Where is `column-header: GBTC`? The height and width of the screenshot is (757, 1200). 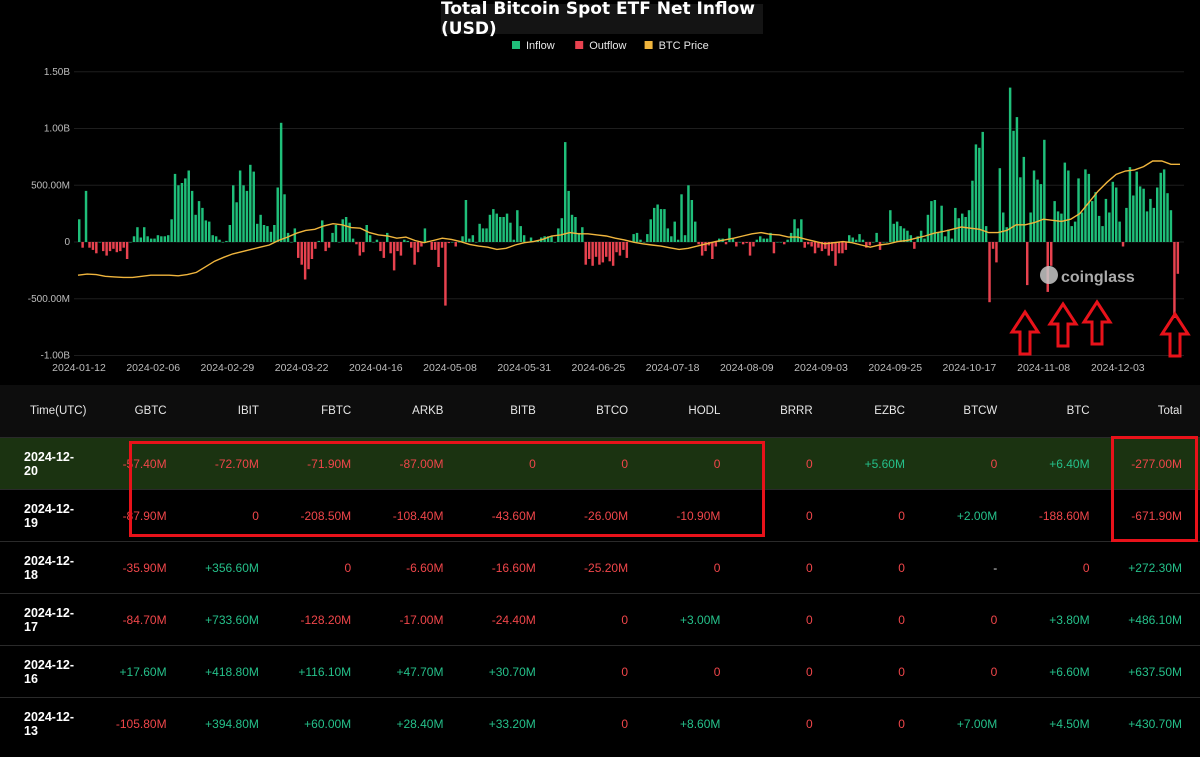 column-header: GBTC is located at coordinates (138, 411).